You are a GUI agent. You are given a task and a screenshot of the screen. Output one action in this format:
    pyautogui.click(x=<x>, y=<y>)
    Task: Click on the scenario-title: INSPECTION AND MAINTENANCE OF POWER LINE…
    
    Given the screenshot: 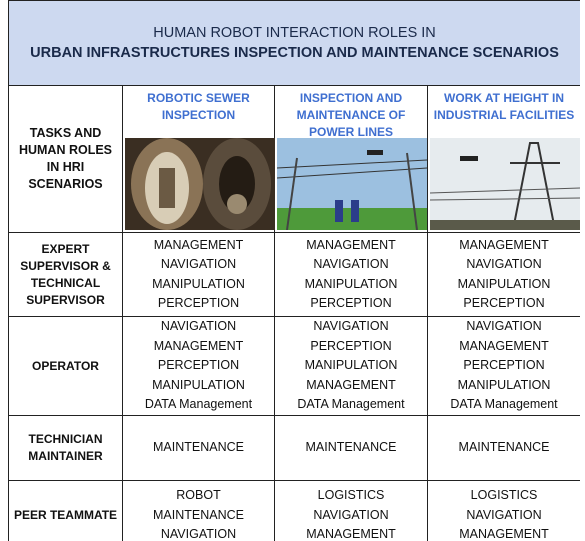 What is the action you would take?
    pyautogui.click(x=351, y=115)
    